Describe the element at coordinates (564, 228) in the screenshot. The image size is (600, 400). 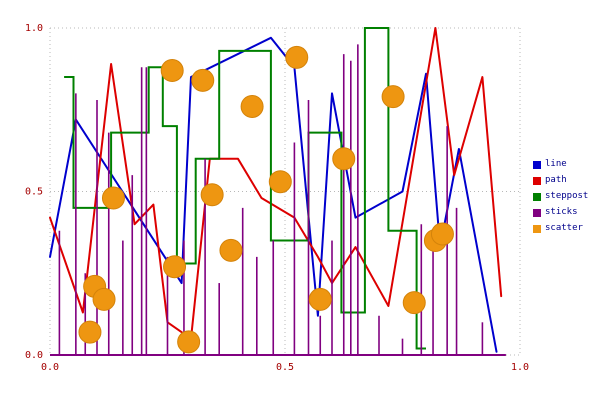
I see `legend-label-scatter: scatter` at that location.